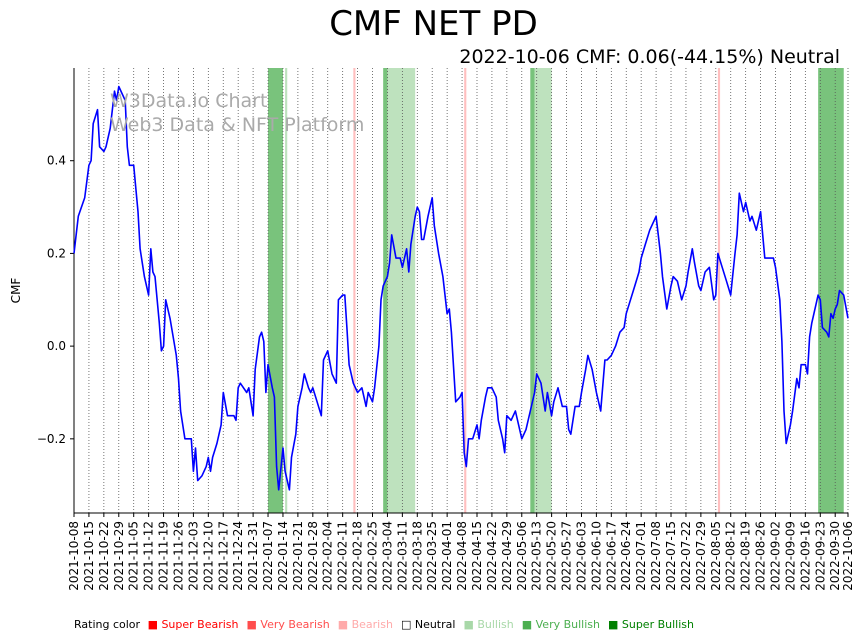 This screenshot has height=641, width=867. Describe the element at coordinates (428, 624) in the screenshot. I see `legend-item: □ Neutral` at that location.